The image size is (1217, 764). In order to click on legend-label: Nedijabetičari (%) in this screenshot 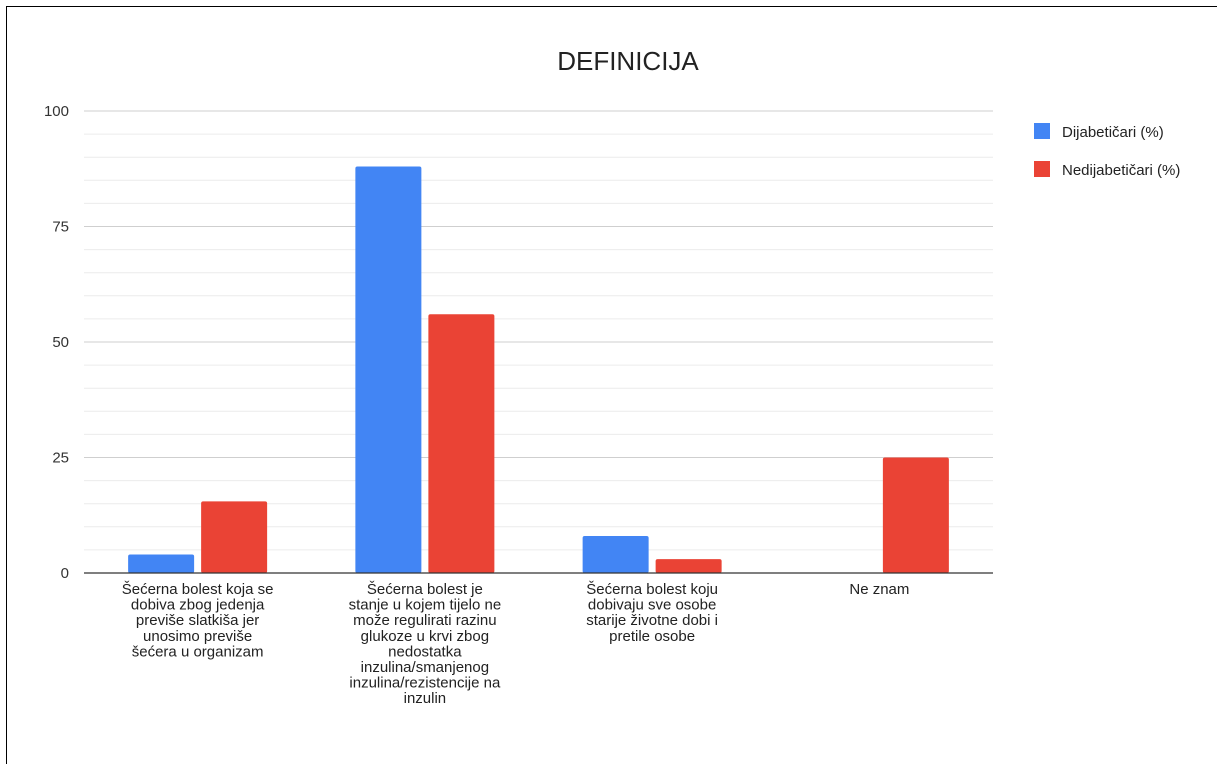, I will do `click(1121, 170)`.